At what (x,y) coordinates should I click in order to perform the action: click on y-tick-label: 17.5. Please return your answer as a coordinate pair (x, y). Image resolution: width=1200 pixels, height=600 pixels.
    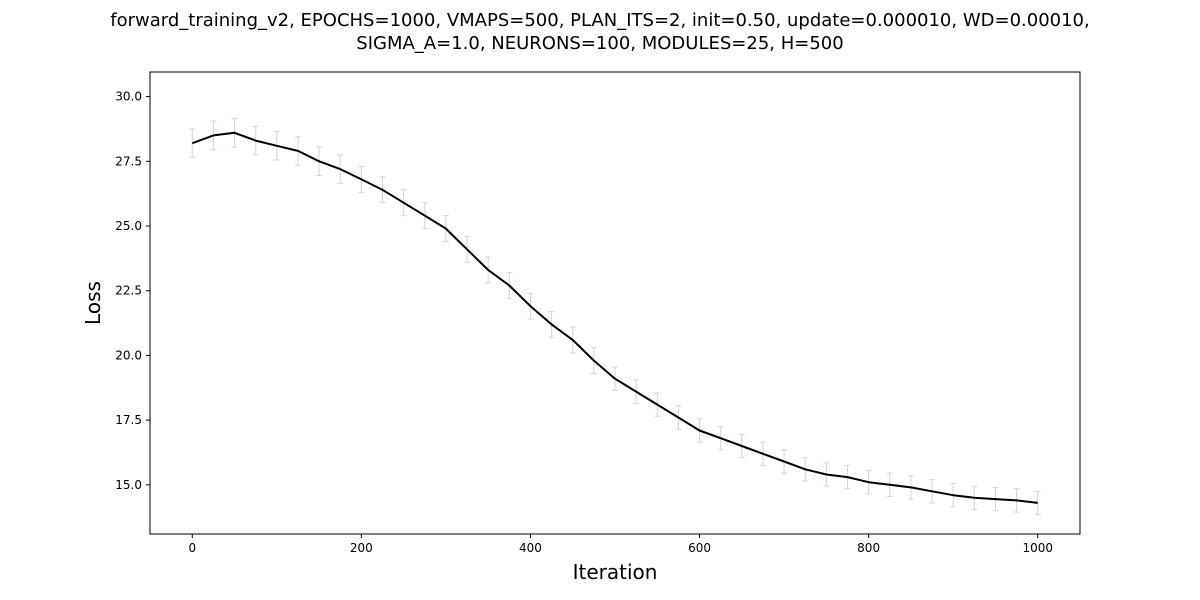
    Looking at the image, I should click on (128, 420).